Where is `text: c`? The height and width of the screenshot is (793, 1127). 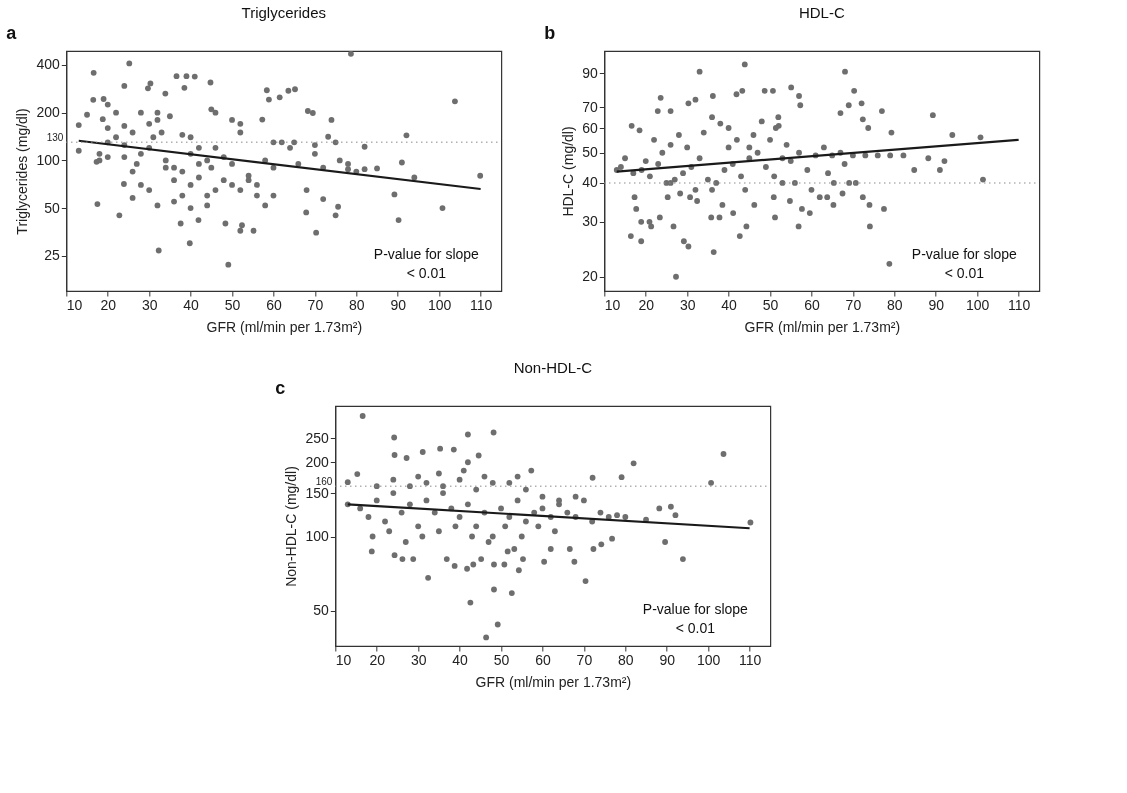
text: c is located at coordinates (280, 388).